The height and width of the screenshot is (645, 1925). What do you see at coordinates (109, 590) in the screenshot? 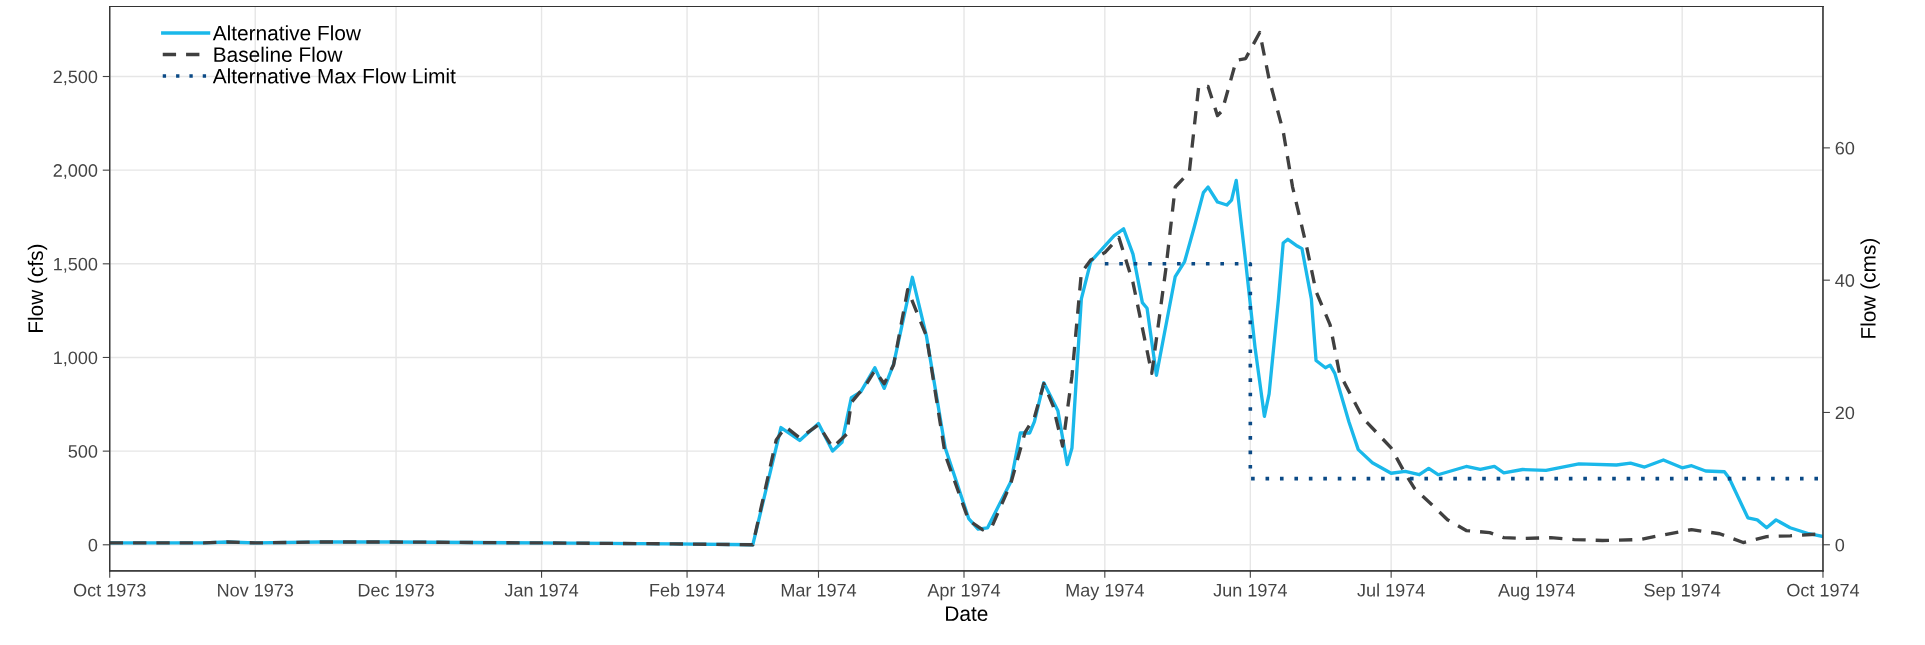
I see `x-tick-label: Oct 1973` at bounding box center [109, 590].